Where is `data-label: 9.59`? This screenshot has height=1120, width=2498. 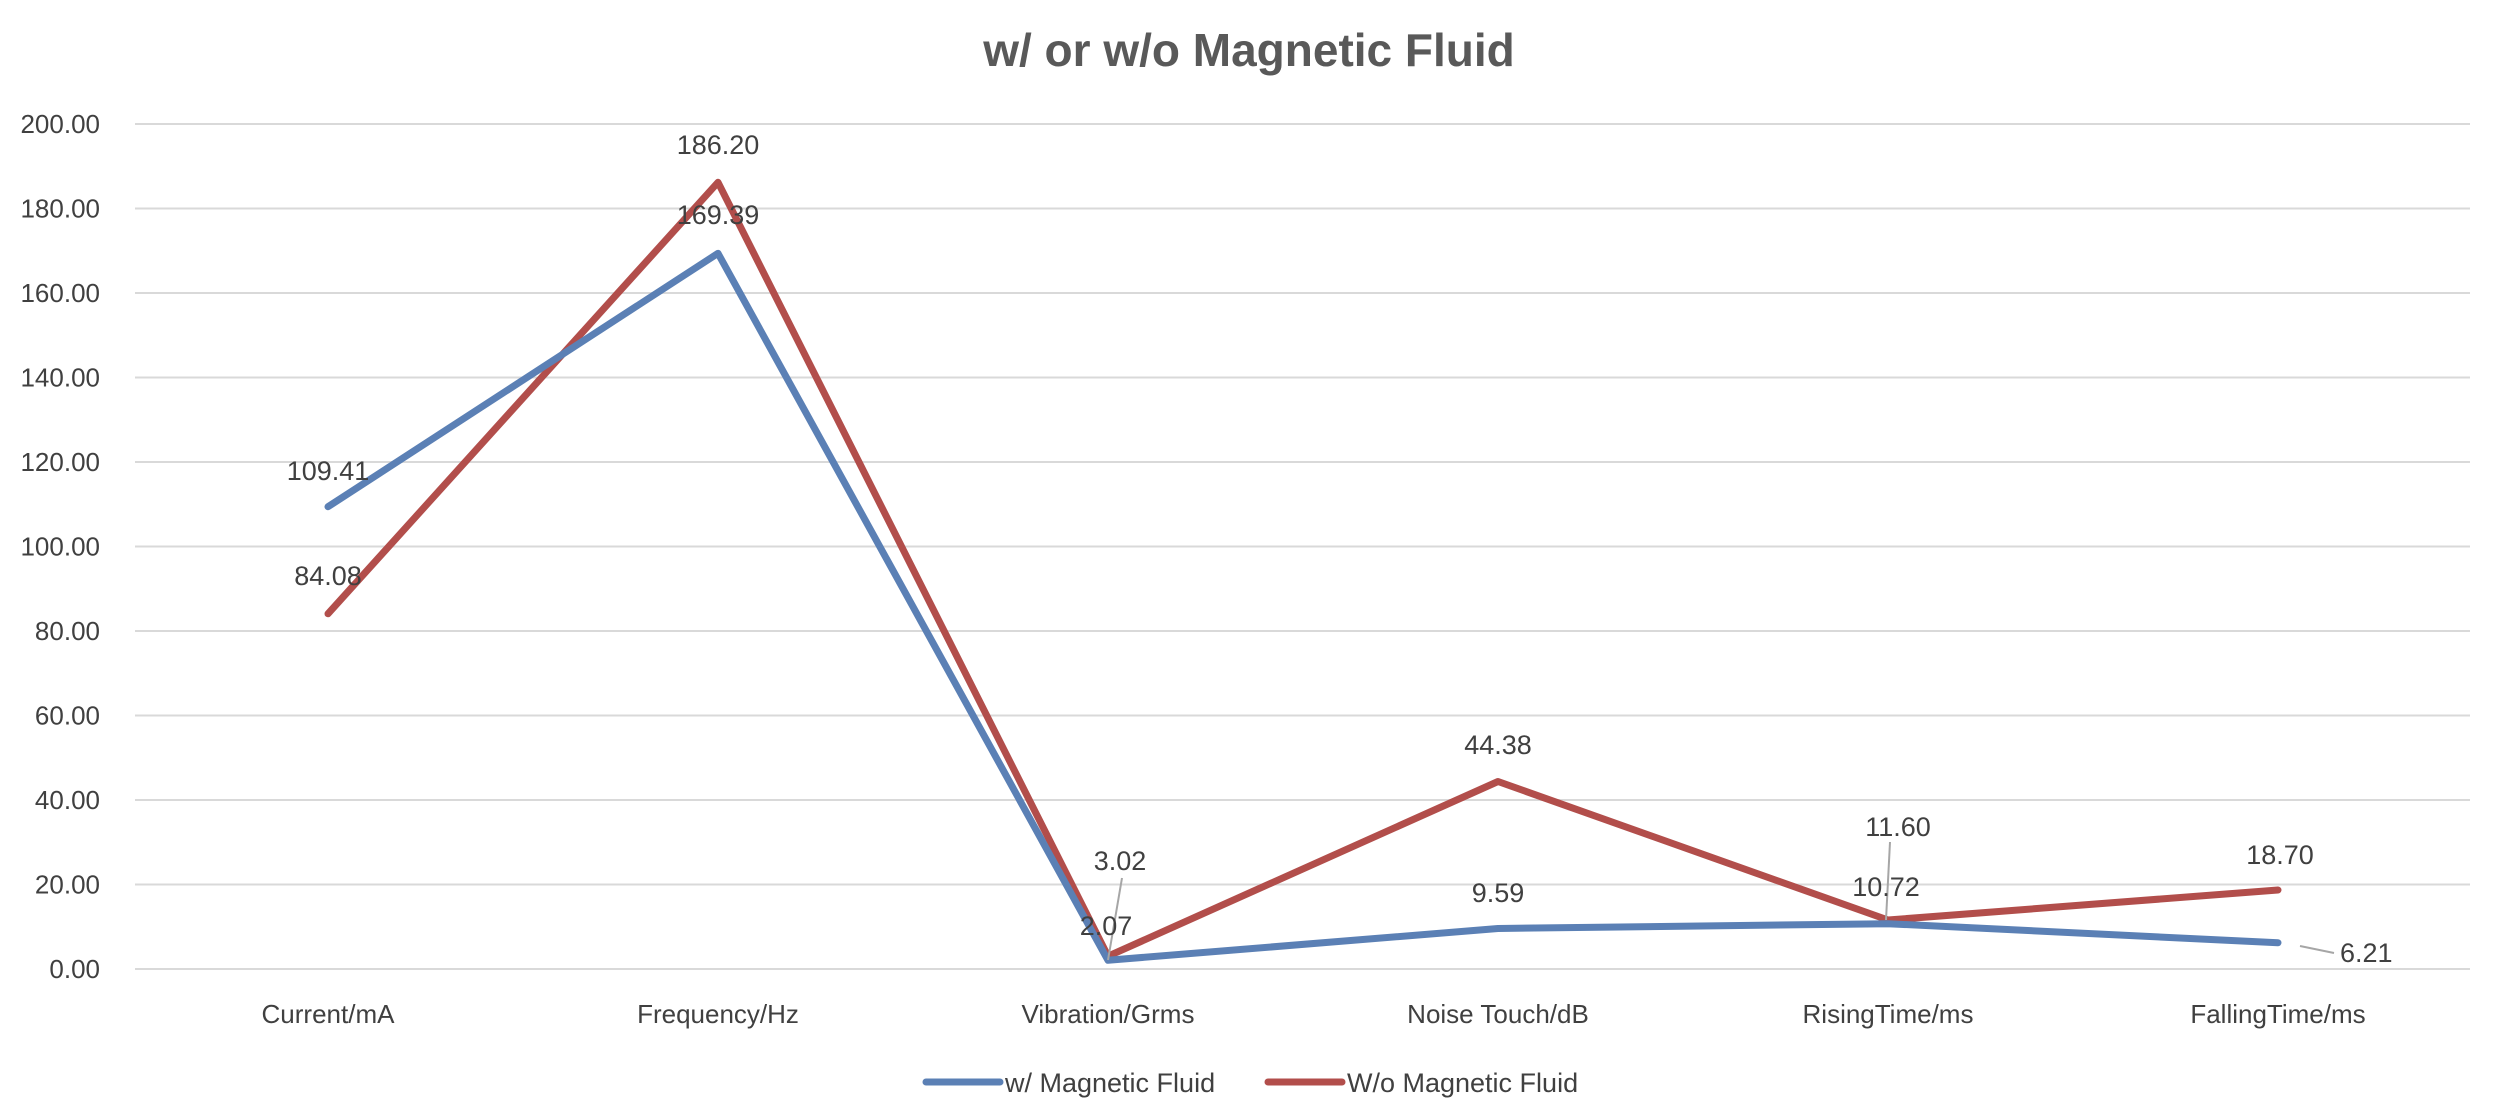
data-label: 9.59 is located at coordinates (1498, 893).